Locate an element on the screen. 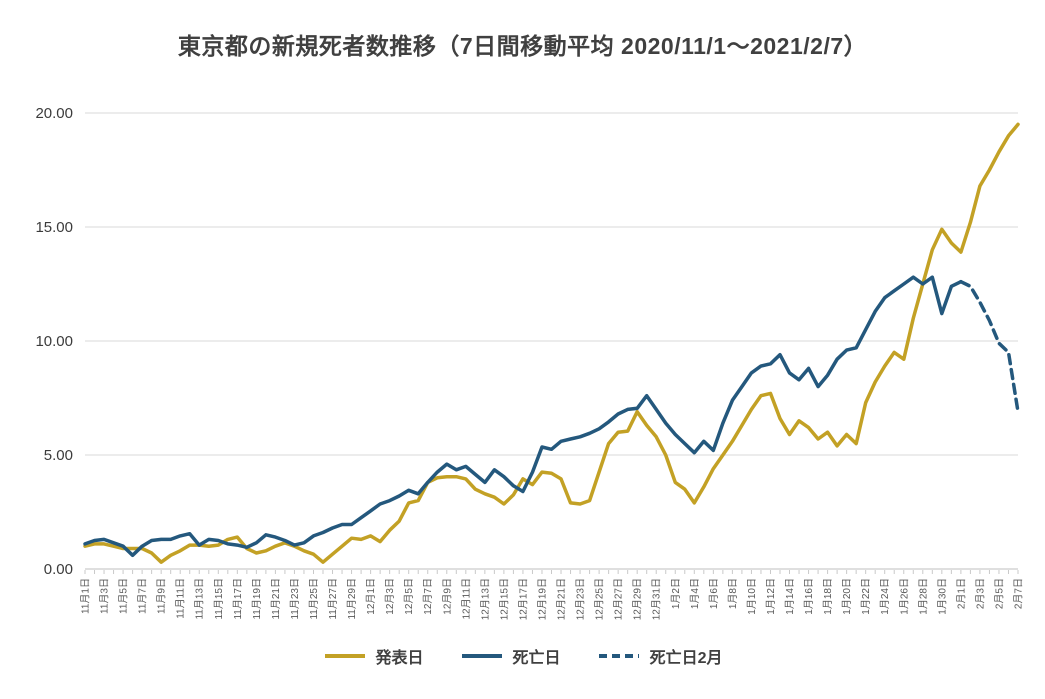  x-tick-label: 12月5日 is located at coordinates (409, 596).